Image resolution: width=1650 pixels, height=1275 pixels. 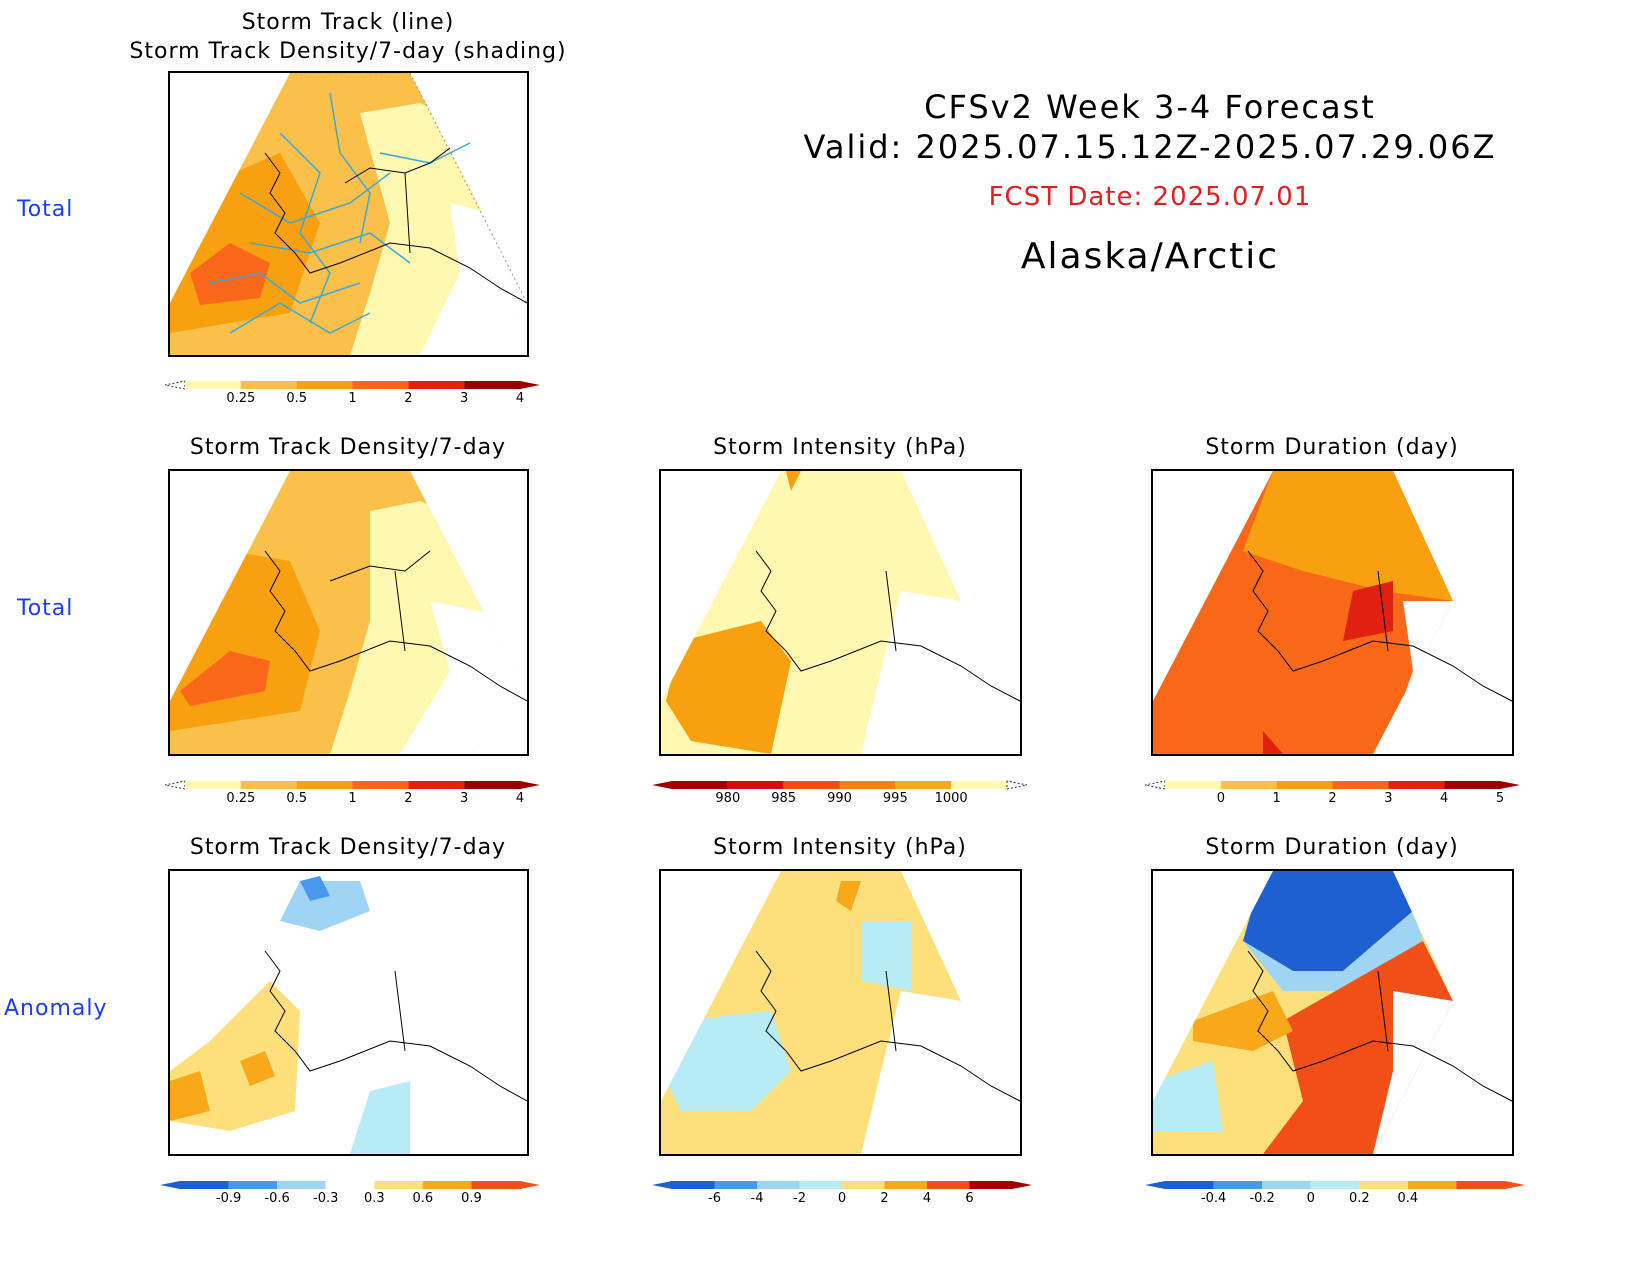 I want to click on colorbar-tick-label: -0.6, so click(x=276, y=1198).